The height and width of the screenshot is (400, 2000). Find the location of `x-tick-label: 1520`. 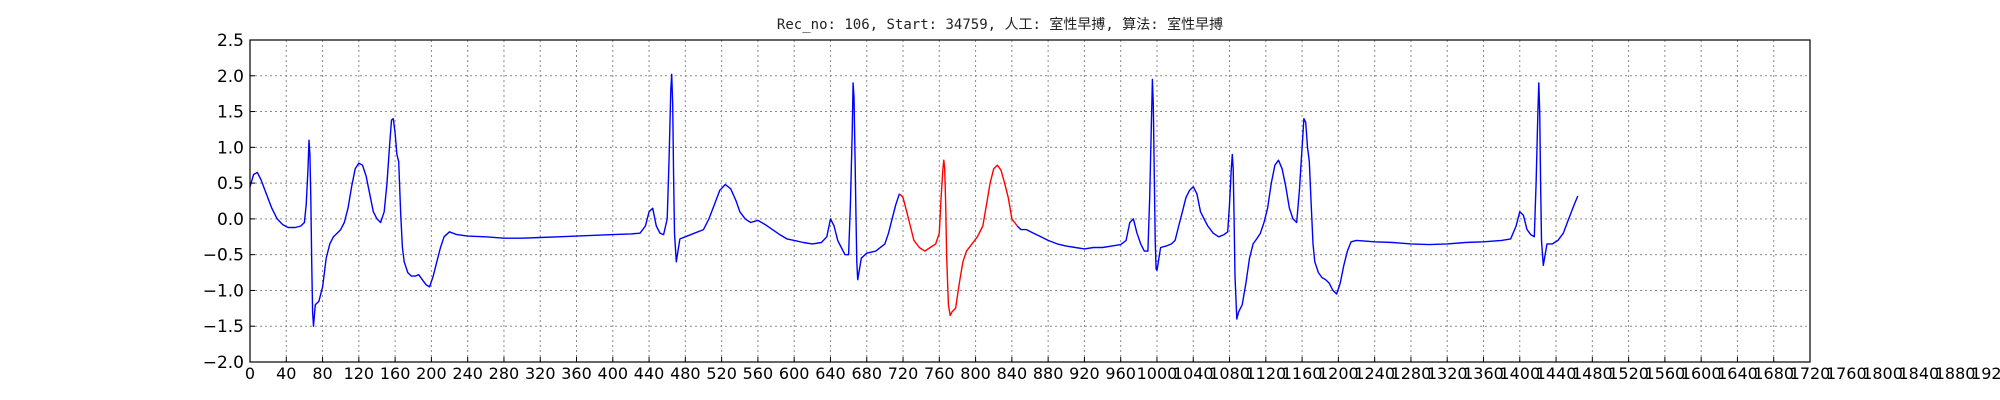

x-tick-label: 1520 is located at coordinates (1628, 373).